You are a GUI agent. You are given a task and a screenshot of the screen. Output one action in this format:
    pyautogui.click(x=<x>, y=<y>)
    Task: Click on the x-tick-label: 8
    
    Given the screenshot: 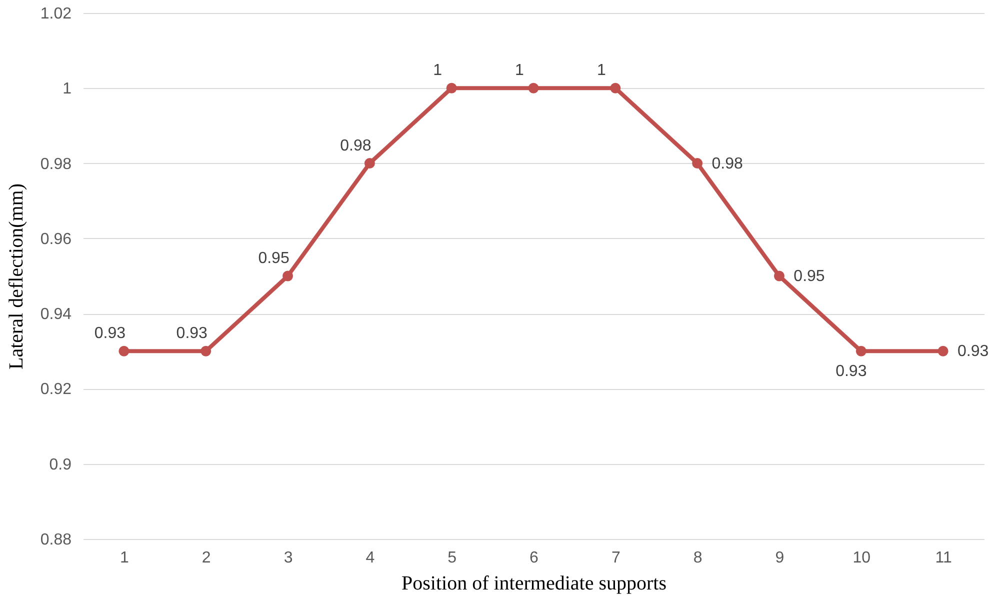 What is the action you would take?
    pyautogui.click(x=697, y=558)
    